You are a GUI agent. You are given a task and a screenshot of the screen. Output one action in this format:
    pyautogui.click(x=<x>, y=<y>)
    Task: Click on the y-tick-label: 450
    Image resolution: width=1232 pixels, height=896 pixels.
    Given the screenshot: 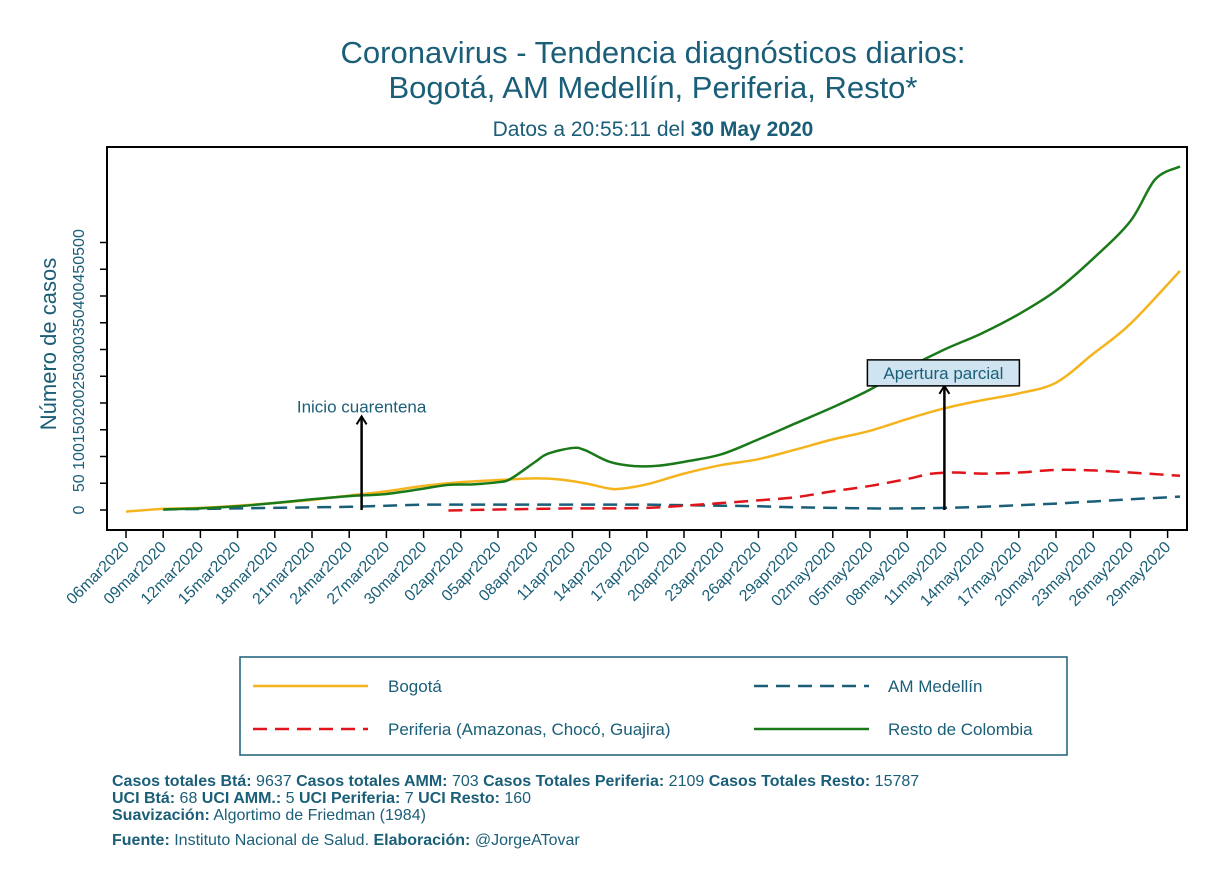 What is the action you would take?
    pyautogui.click(x=79, y=269)
    